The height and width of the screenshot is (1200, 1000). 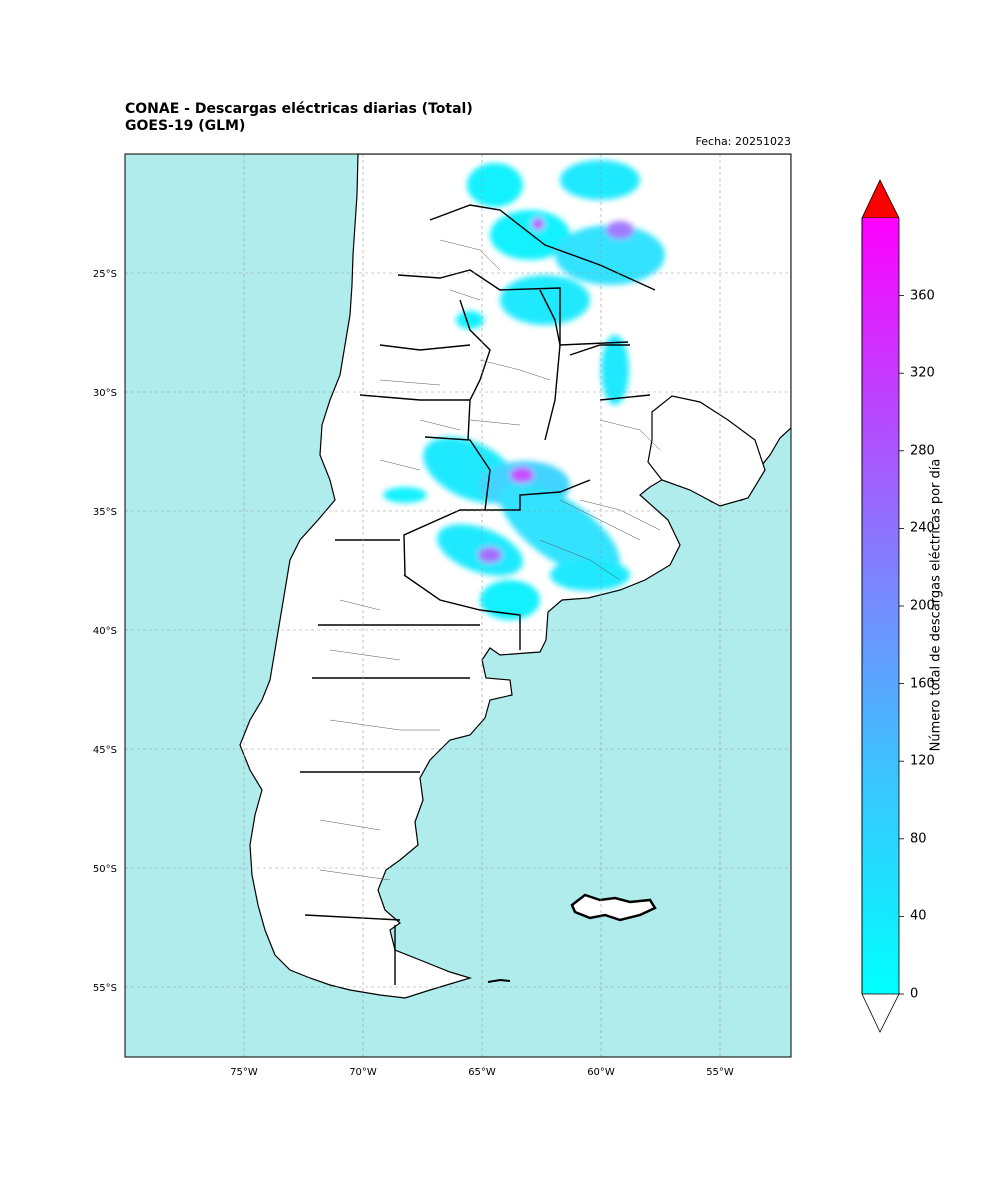 What do you see at coordinates (922, 451) in the screenshot?
I see `colorbar-tick-label: 280` at bounding box center [922, 451].